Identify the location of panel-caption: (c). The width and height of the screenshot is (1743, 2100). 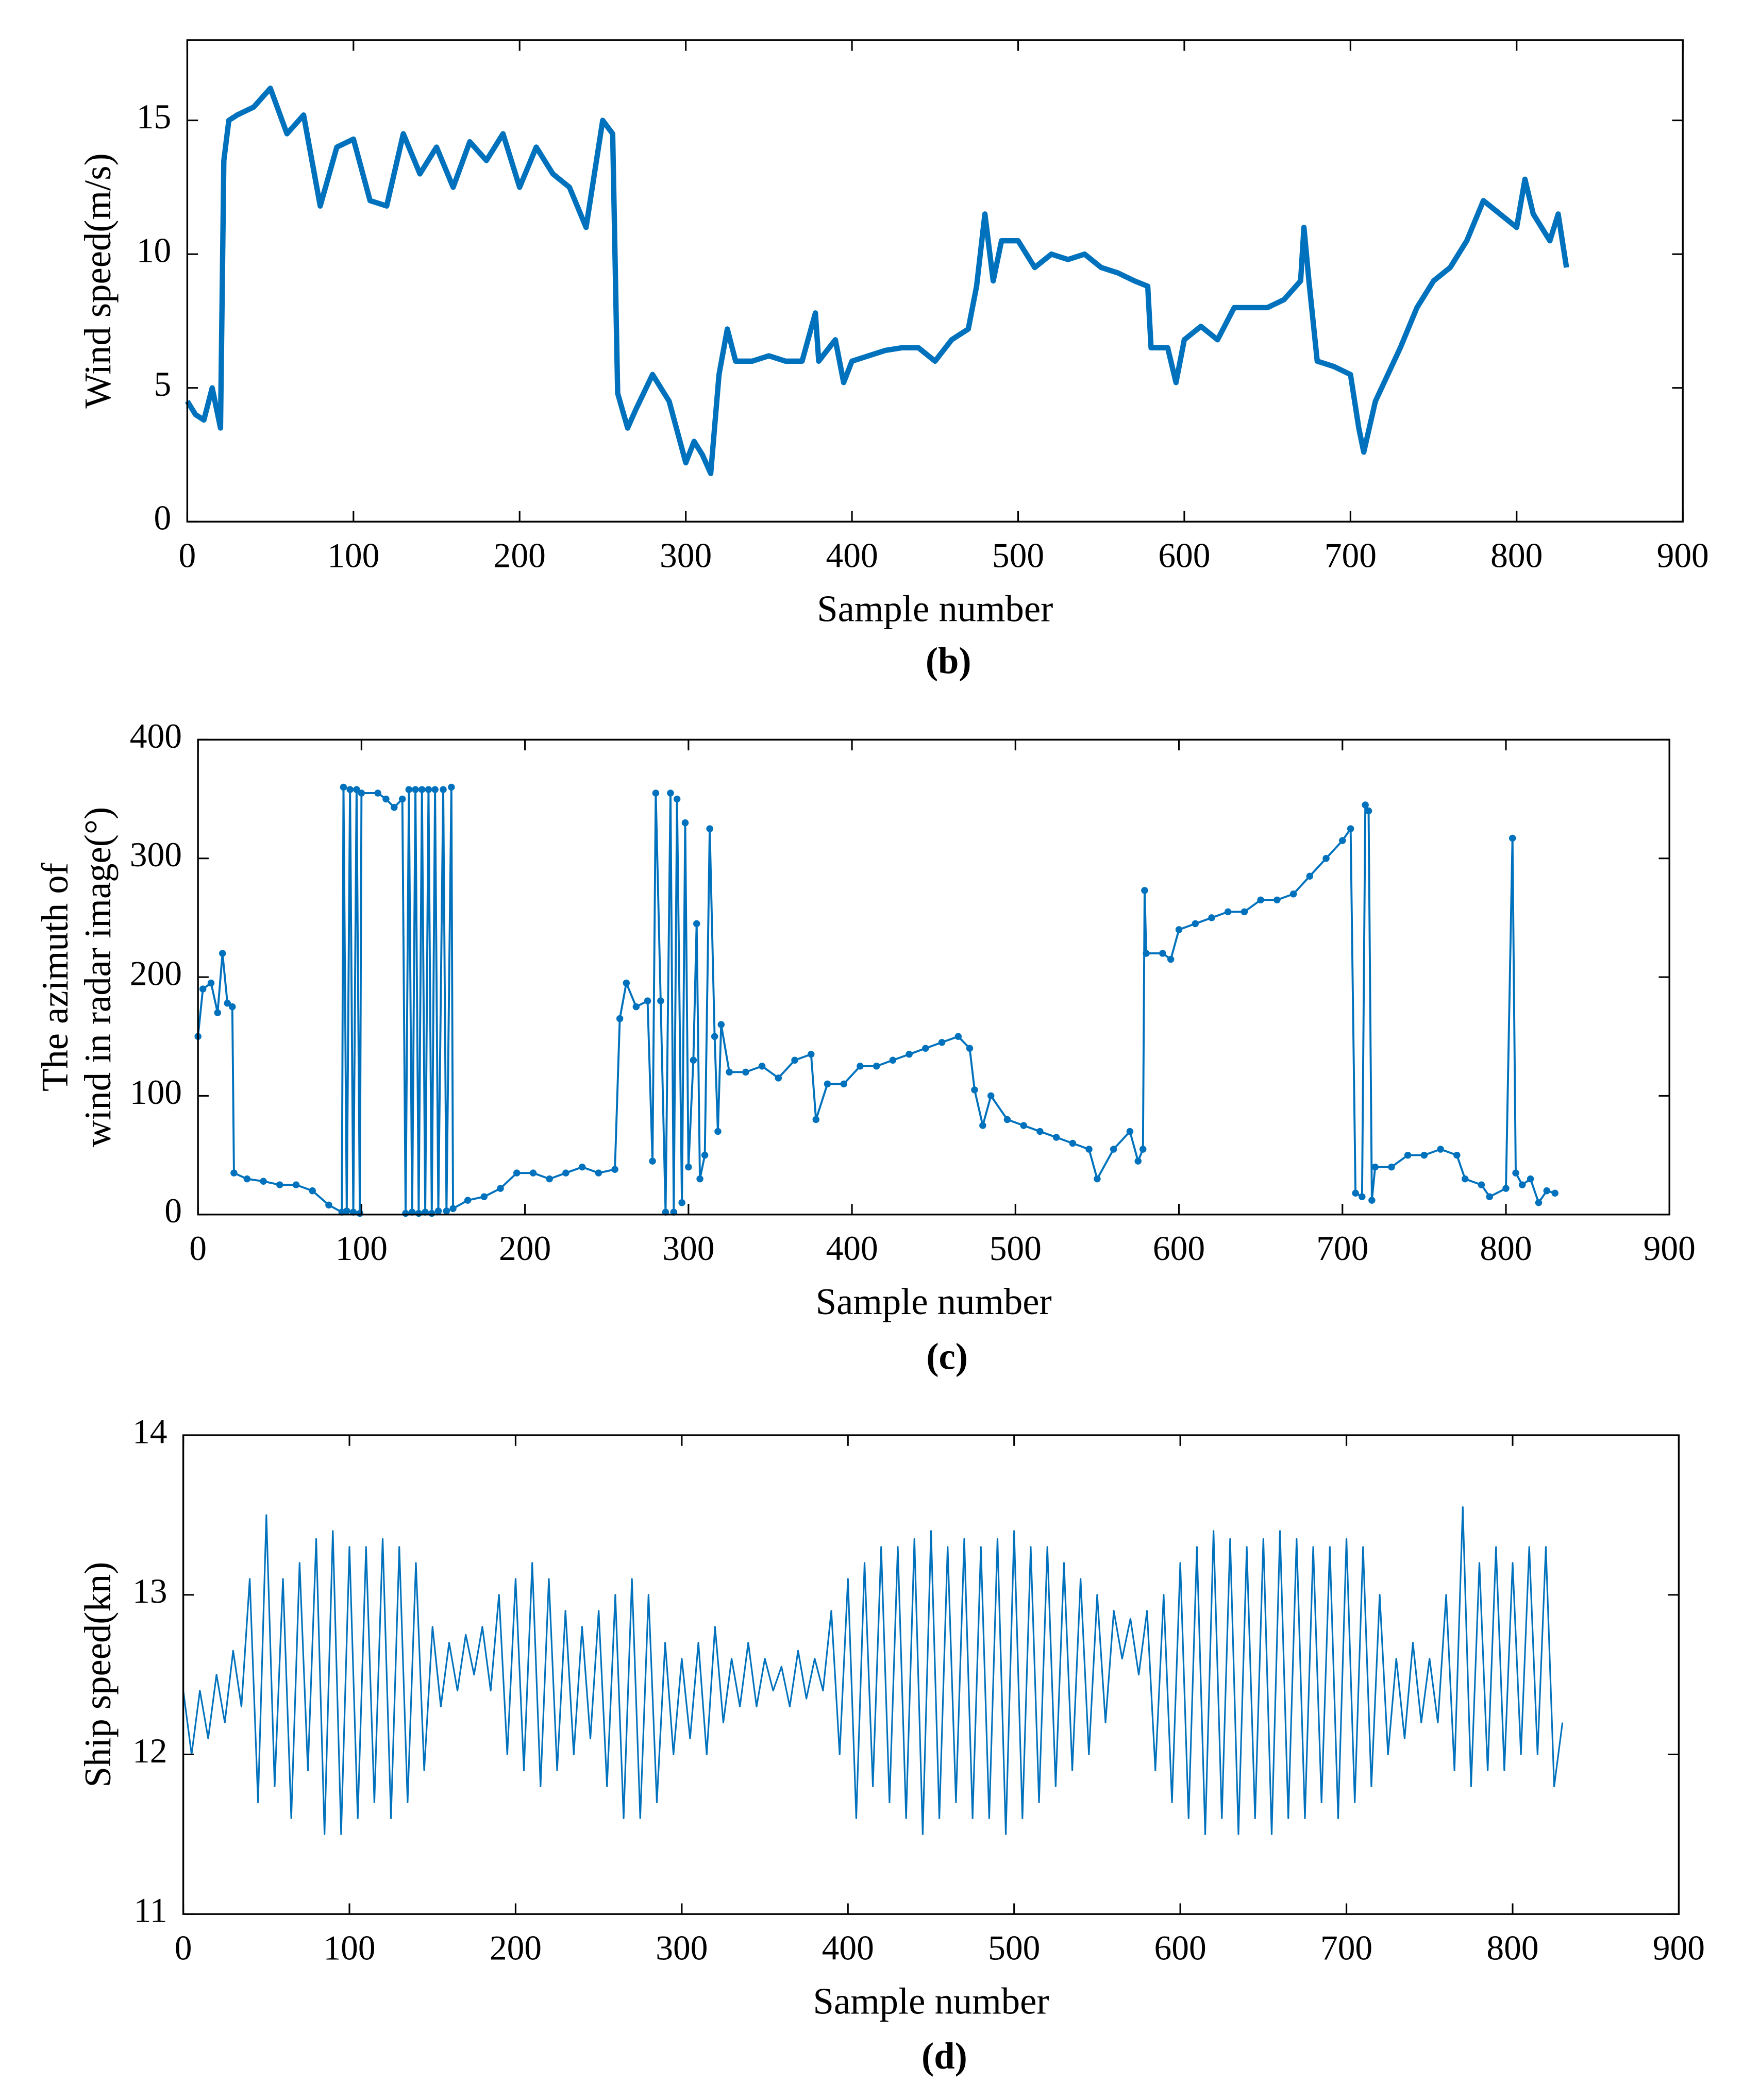
(947, 1356).